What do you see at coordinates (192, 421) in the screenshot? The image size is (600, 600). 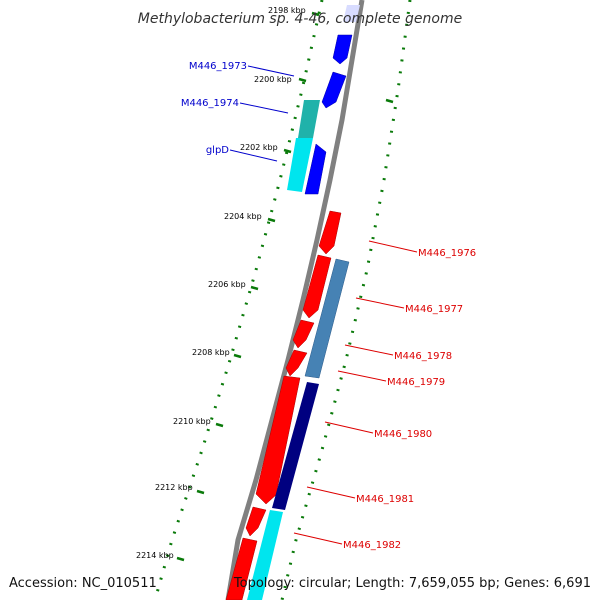 I see `tick-label: 2210 kbp` at bounding box center [192, 421].